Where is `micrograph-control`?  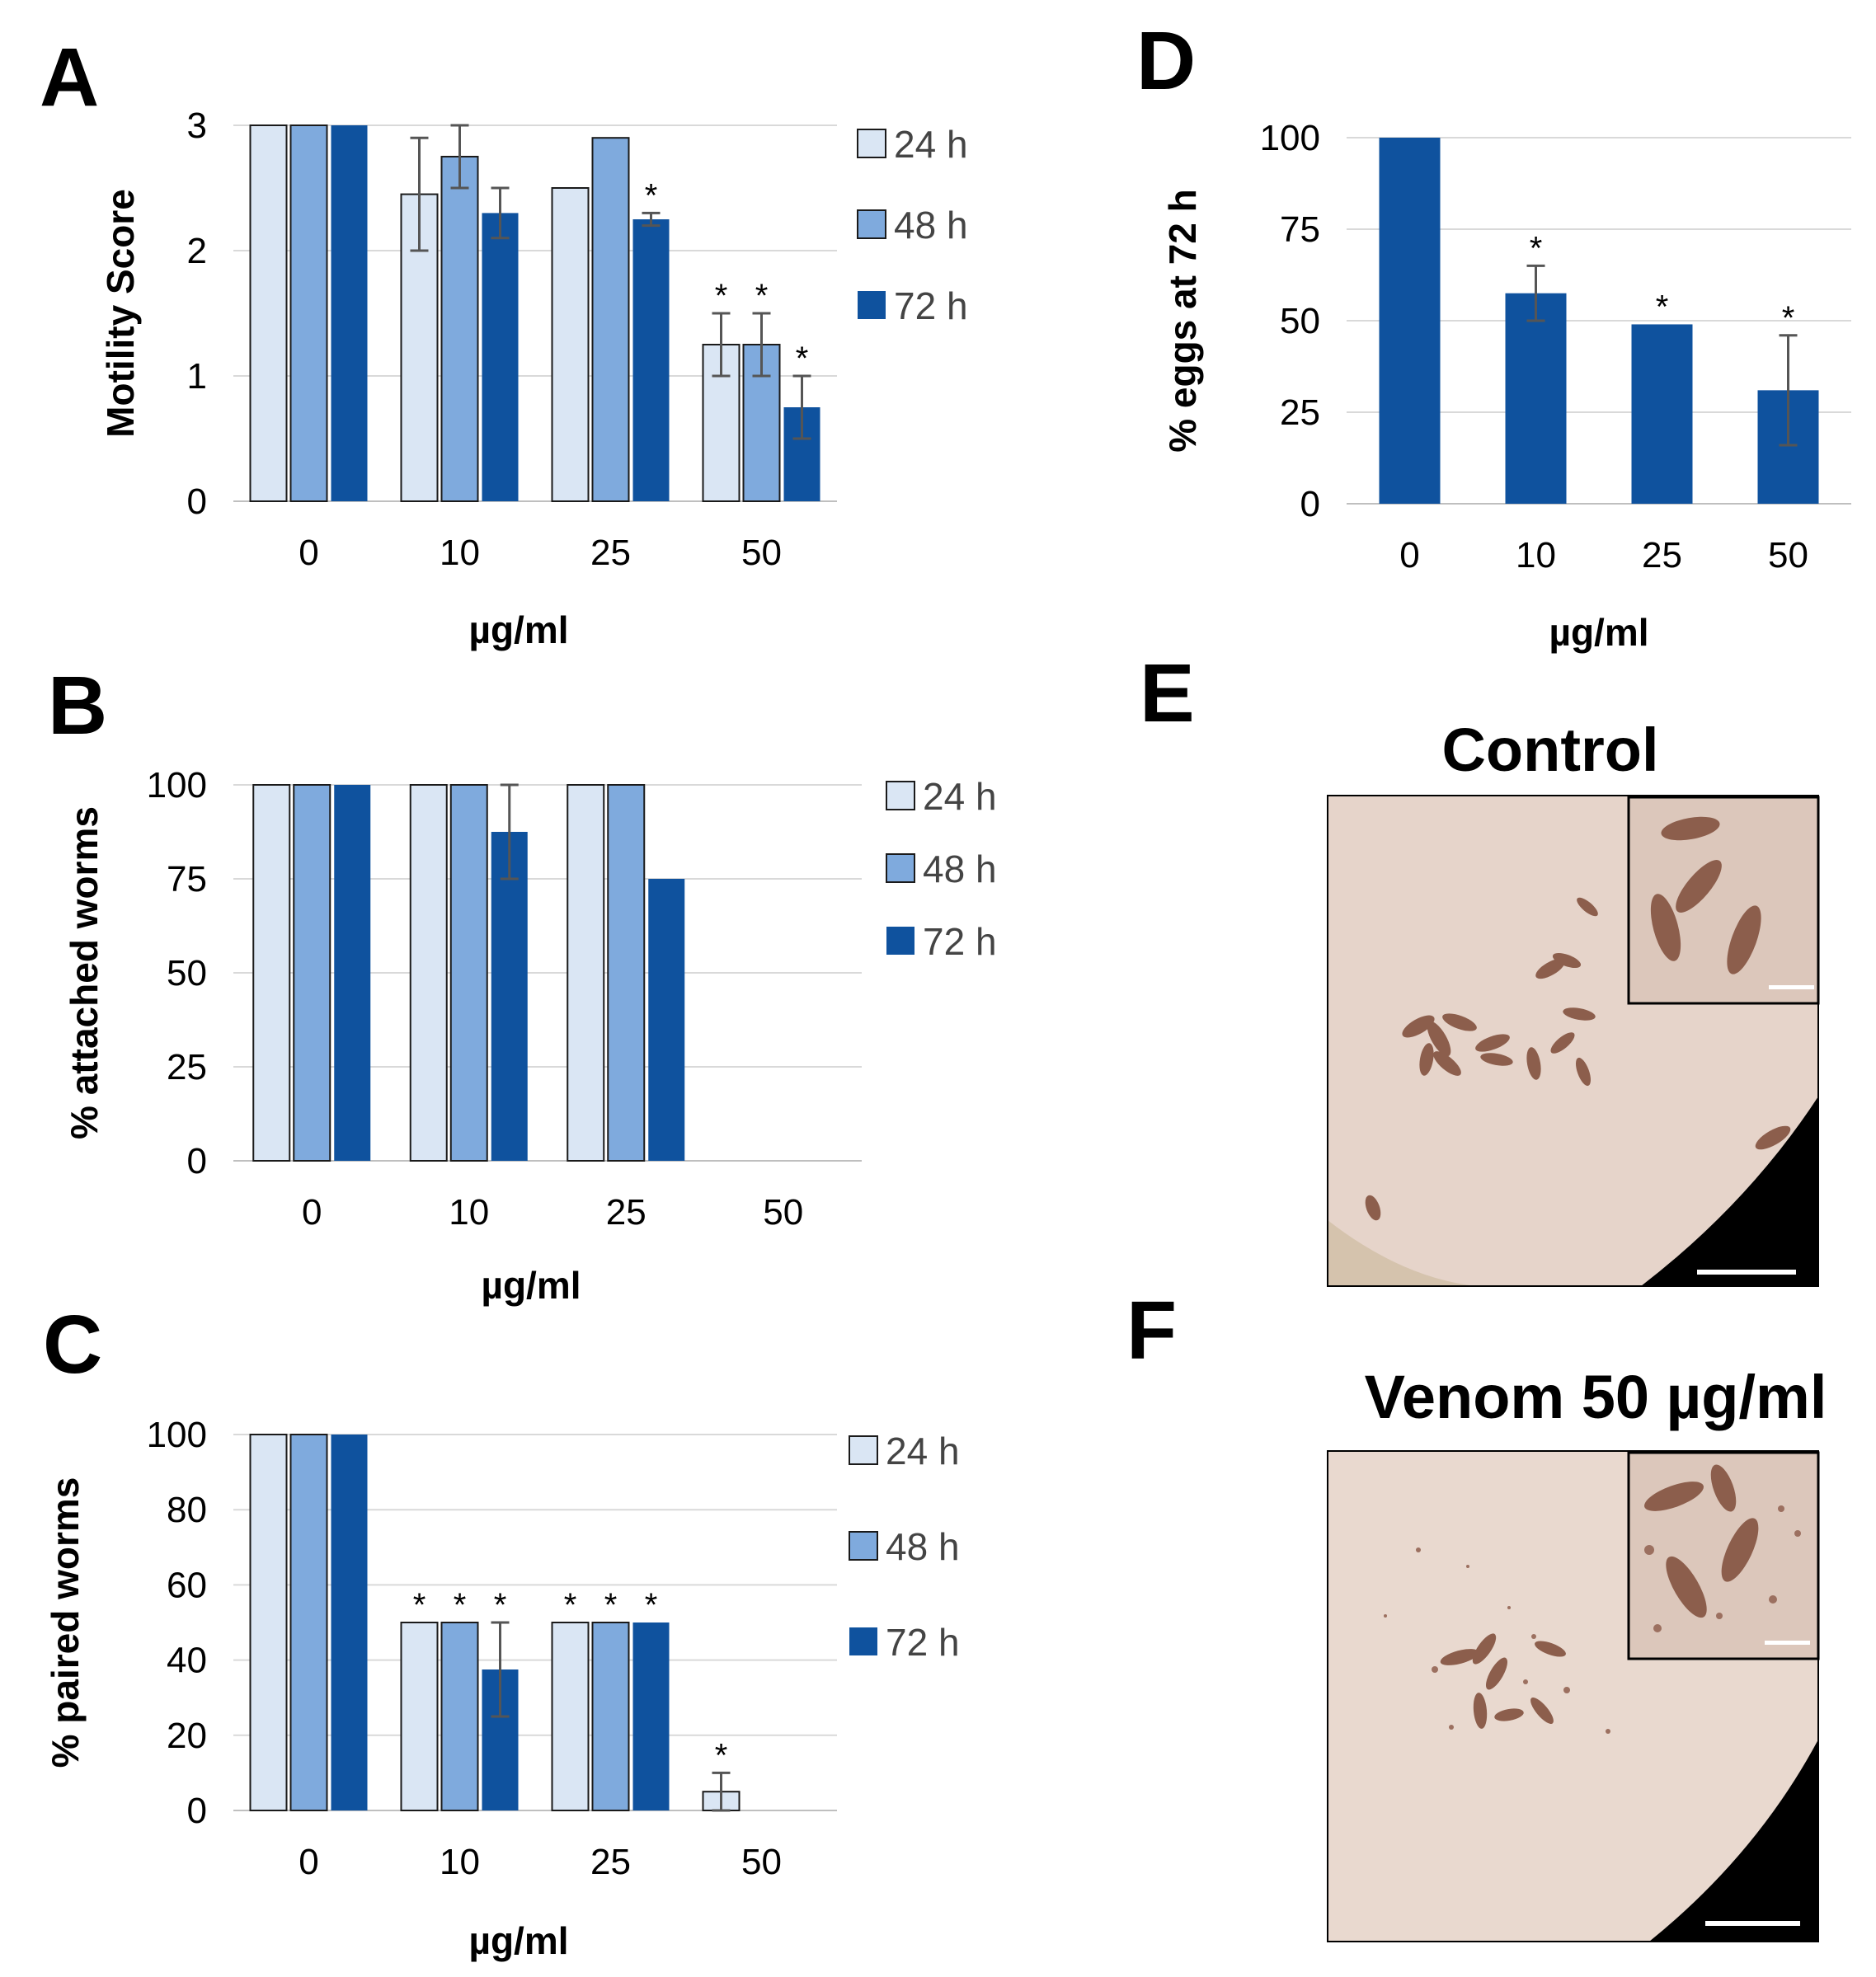
micrograph-control is located at coordinates (1573, 1041).